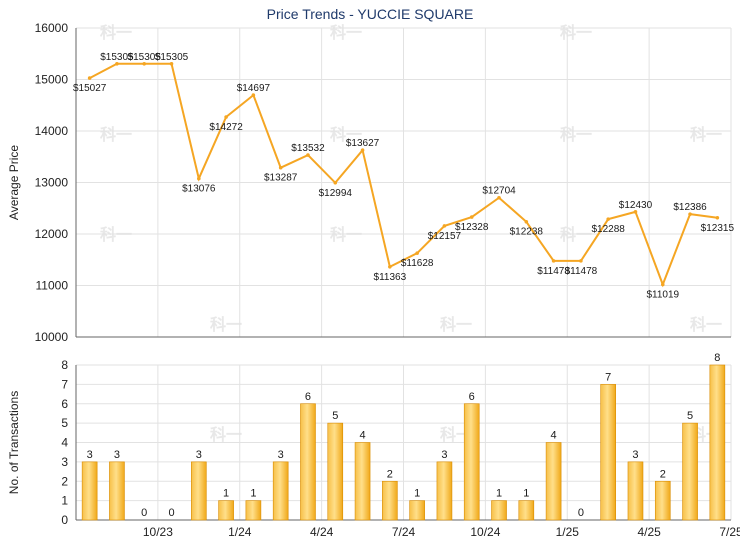 This screenshot has height=550, width=740. I want to click on y-tick-label: 1, so click(64, 501).